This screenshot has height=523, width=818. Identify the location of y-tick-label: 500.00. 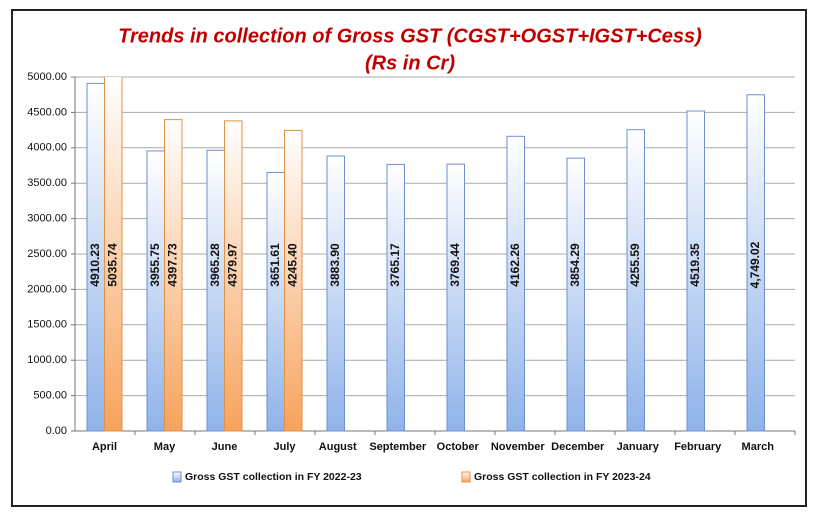
(50, 396).